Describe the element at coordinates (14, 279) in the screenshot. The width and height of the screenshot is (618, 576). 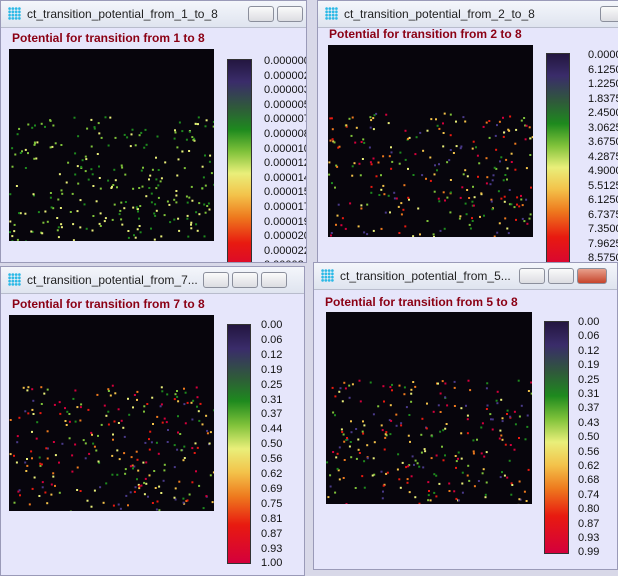
I see `window-icon` at that location.